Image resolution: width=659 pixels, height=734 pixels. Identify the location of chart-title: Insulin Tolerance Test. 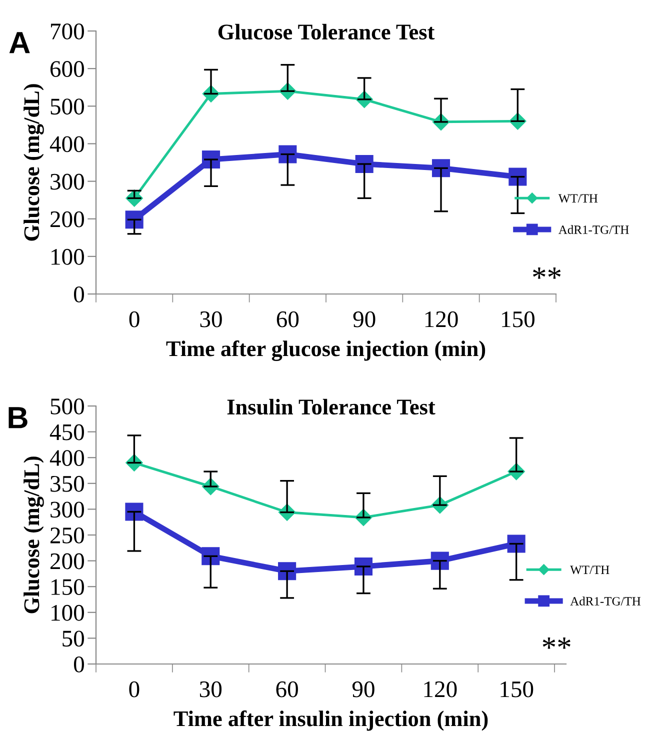
(331, 406).